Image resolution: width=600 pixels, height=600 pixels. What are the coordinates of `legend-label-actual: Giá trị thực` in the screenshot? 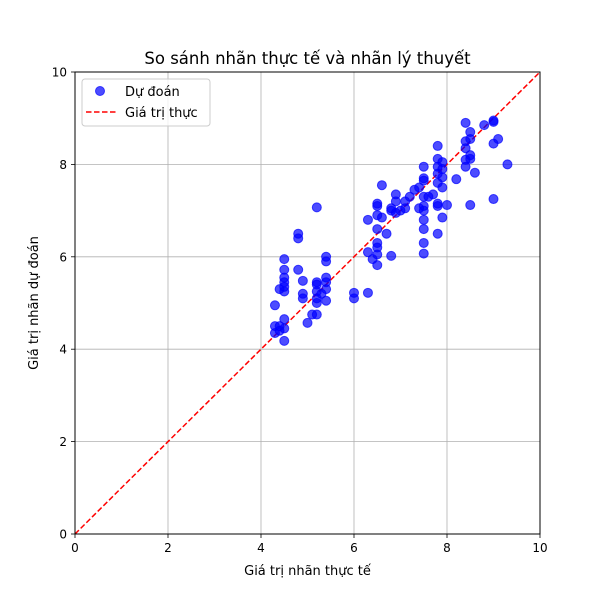 It's located at (161, 113).